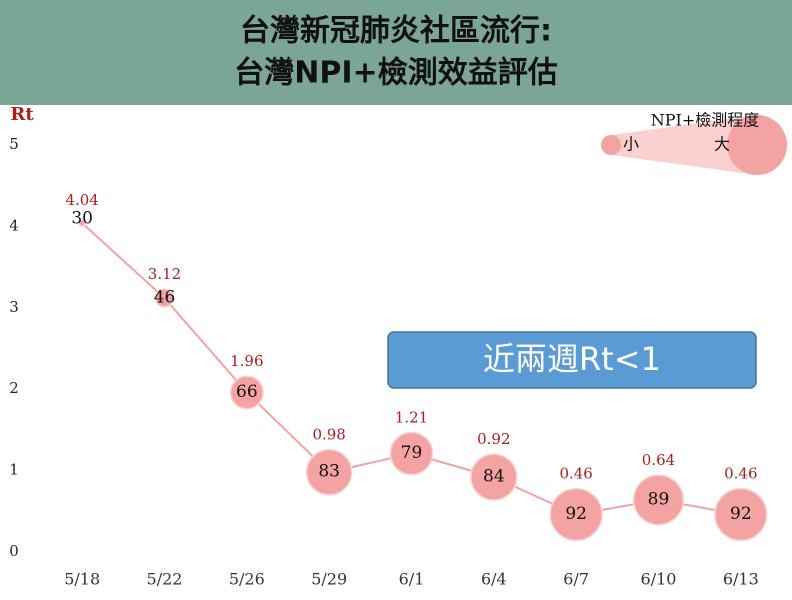 The height and width of the screenshot is (600, 792). I want to click on title-line: 台灣新冠肺炎社區流行:, so click(396, 31).